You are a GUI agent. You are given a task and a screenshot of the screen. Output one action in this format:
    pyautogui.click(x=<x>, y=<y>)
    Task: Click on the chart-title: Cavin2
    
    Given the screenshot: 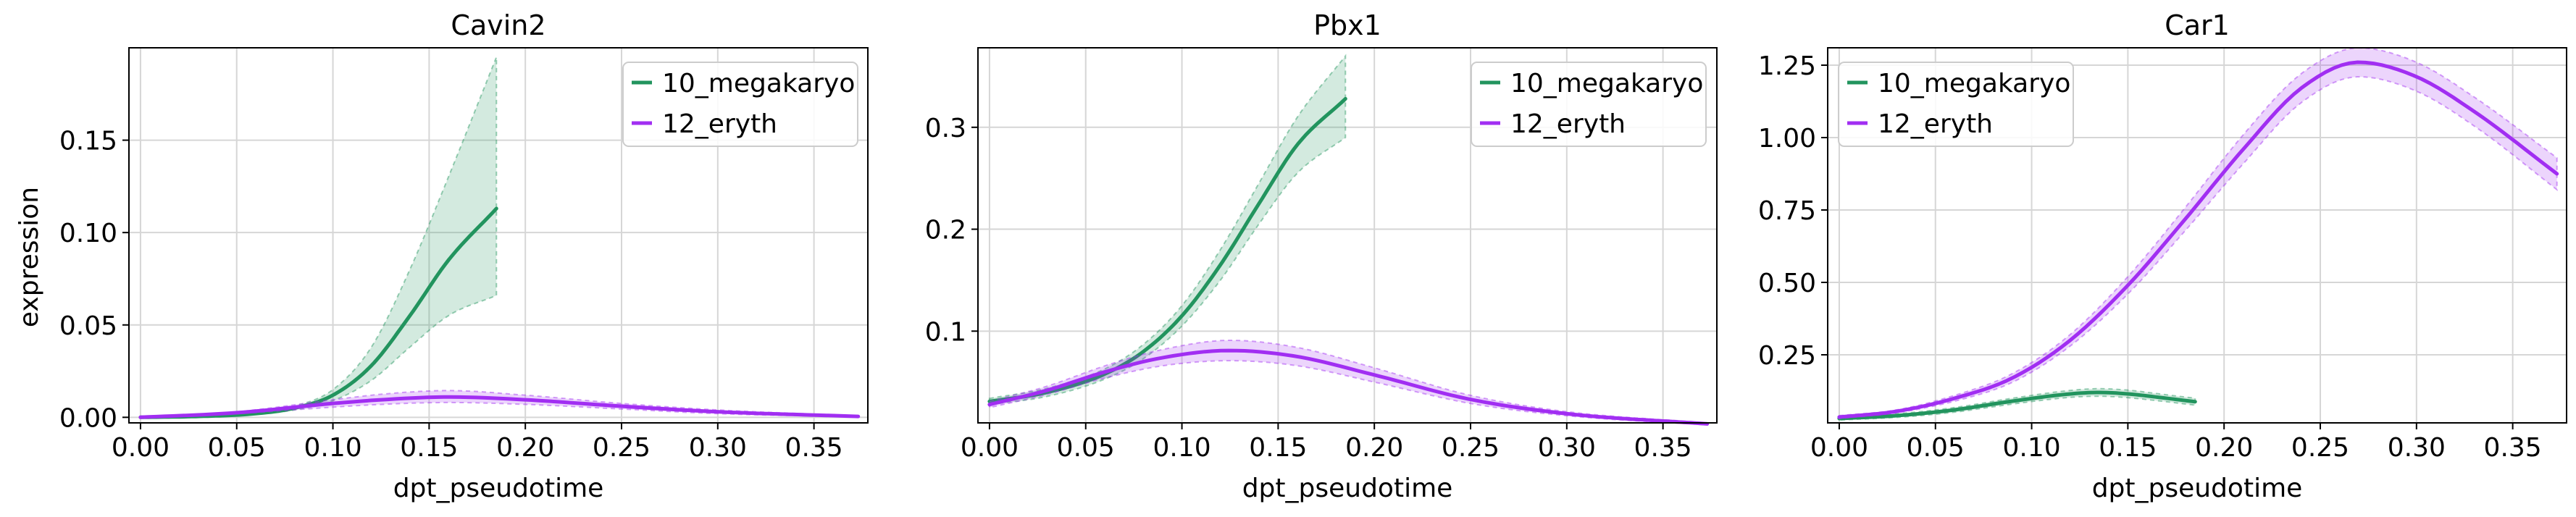 What is the action you would take?
    pyautogui.click(x=498, y=25)
    